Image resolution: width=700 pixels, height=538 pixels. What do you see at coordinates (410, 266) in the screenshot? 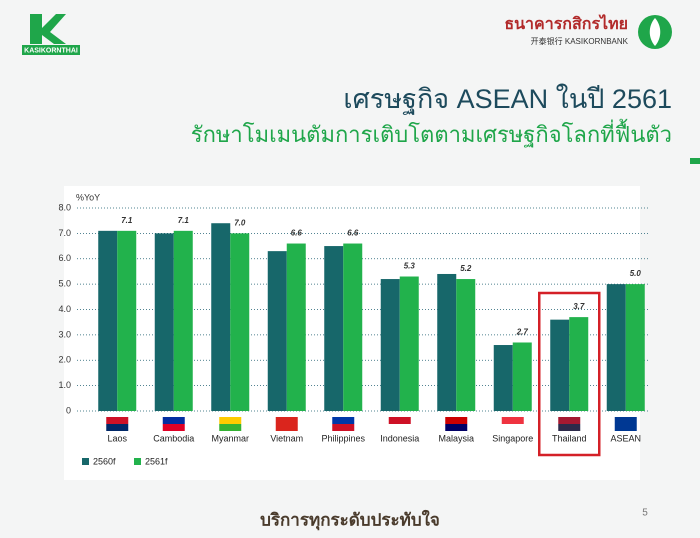
I see `value-label: 5.3` at bounding box center [410, 266].